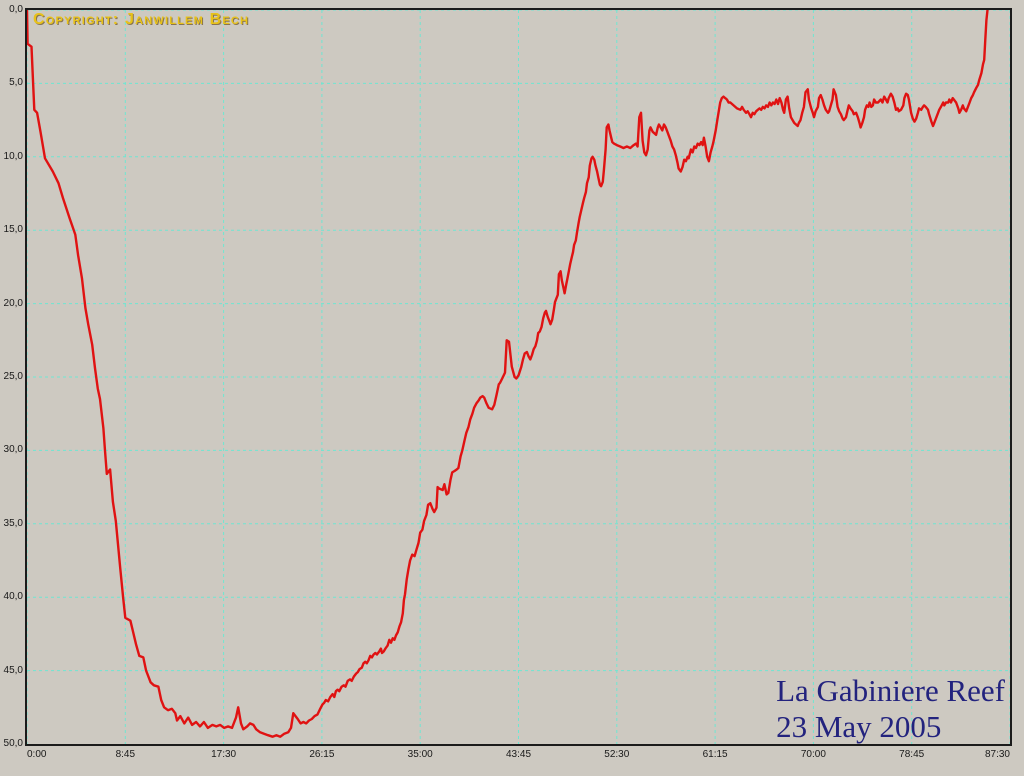  Describe the element at coordinates (16, 83) in the screenshot. I see `y-tick-label: 5,0` at that location.